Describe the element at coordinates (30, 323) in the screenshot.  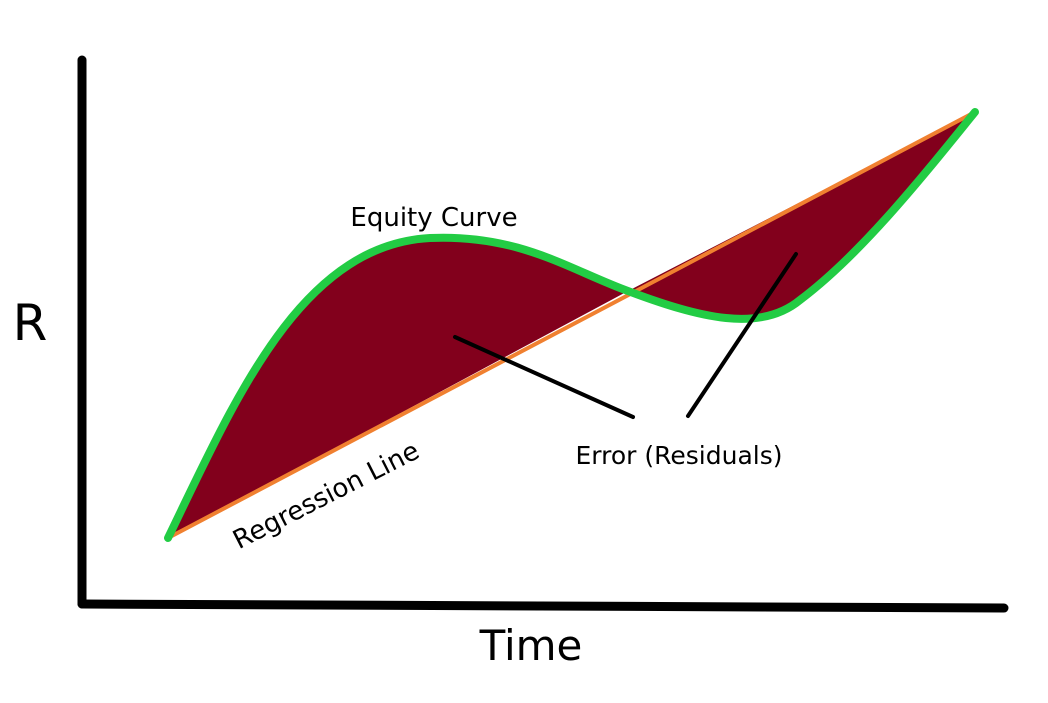
I see `y-axis-label: R` at that location.